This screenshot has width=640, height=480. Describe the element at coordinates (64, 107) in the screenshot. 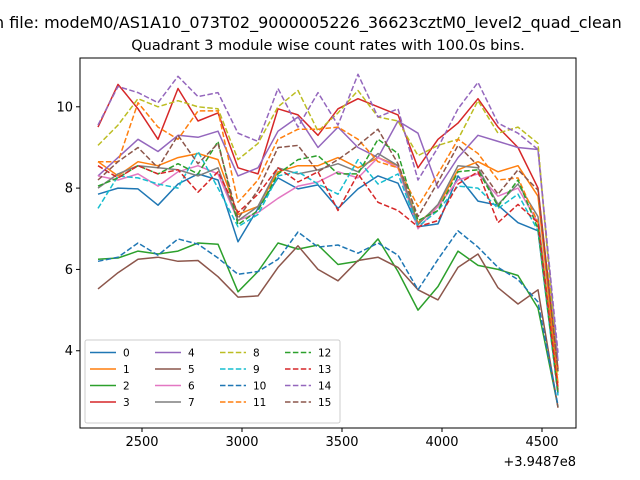

I see `y-tick-label: 10` at that location.